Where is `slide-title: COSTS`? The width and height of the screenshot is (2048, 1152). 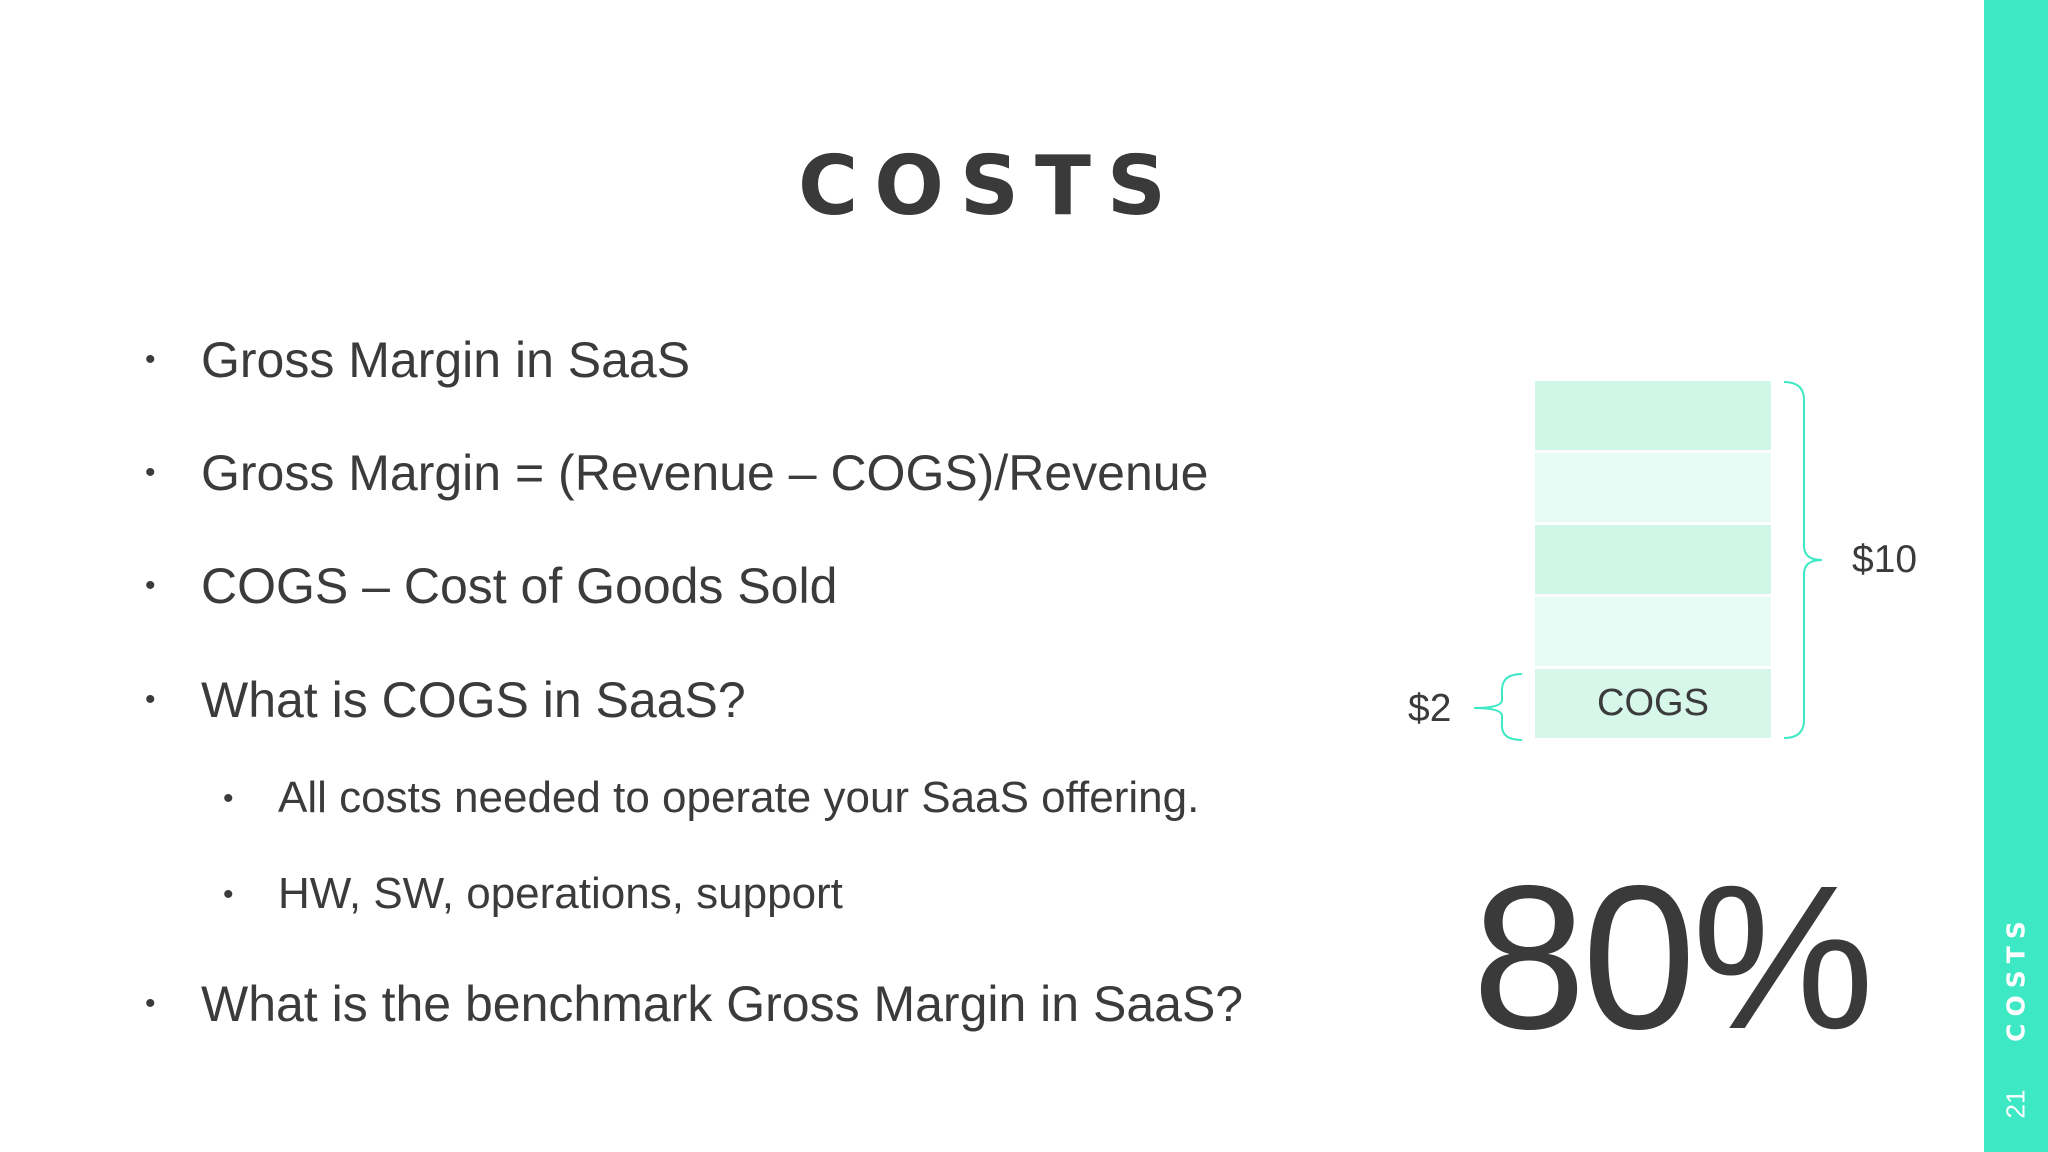 slide-title: COSTS is located at coordinates (990, 186).